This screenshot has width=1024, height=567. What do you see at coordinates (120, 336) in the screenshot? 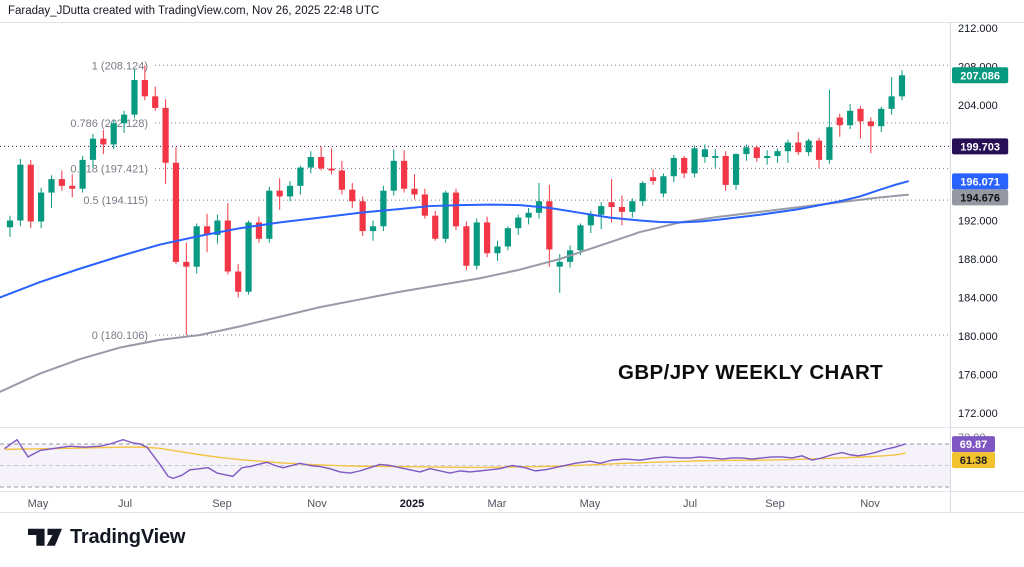
I see `fib-label: 0 (180.106)` at bounding box center [120, 336].